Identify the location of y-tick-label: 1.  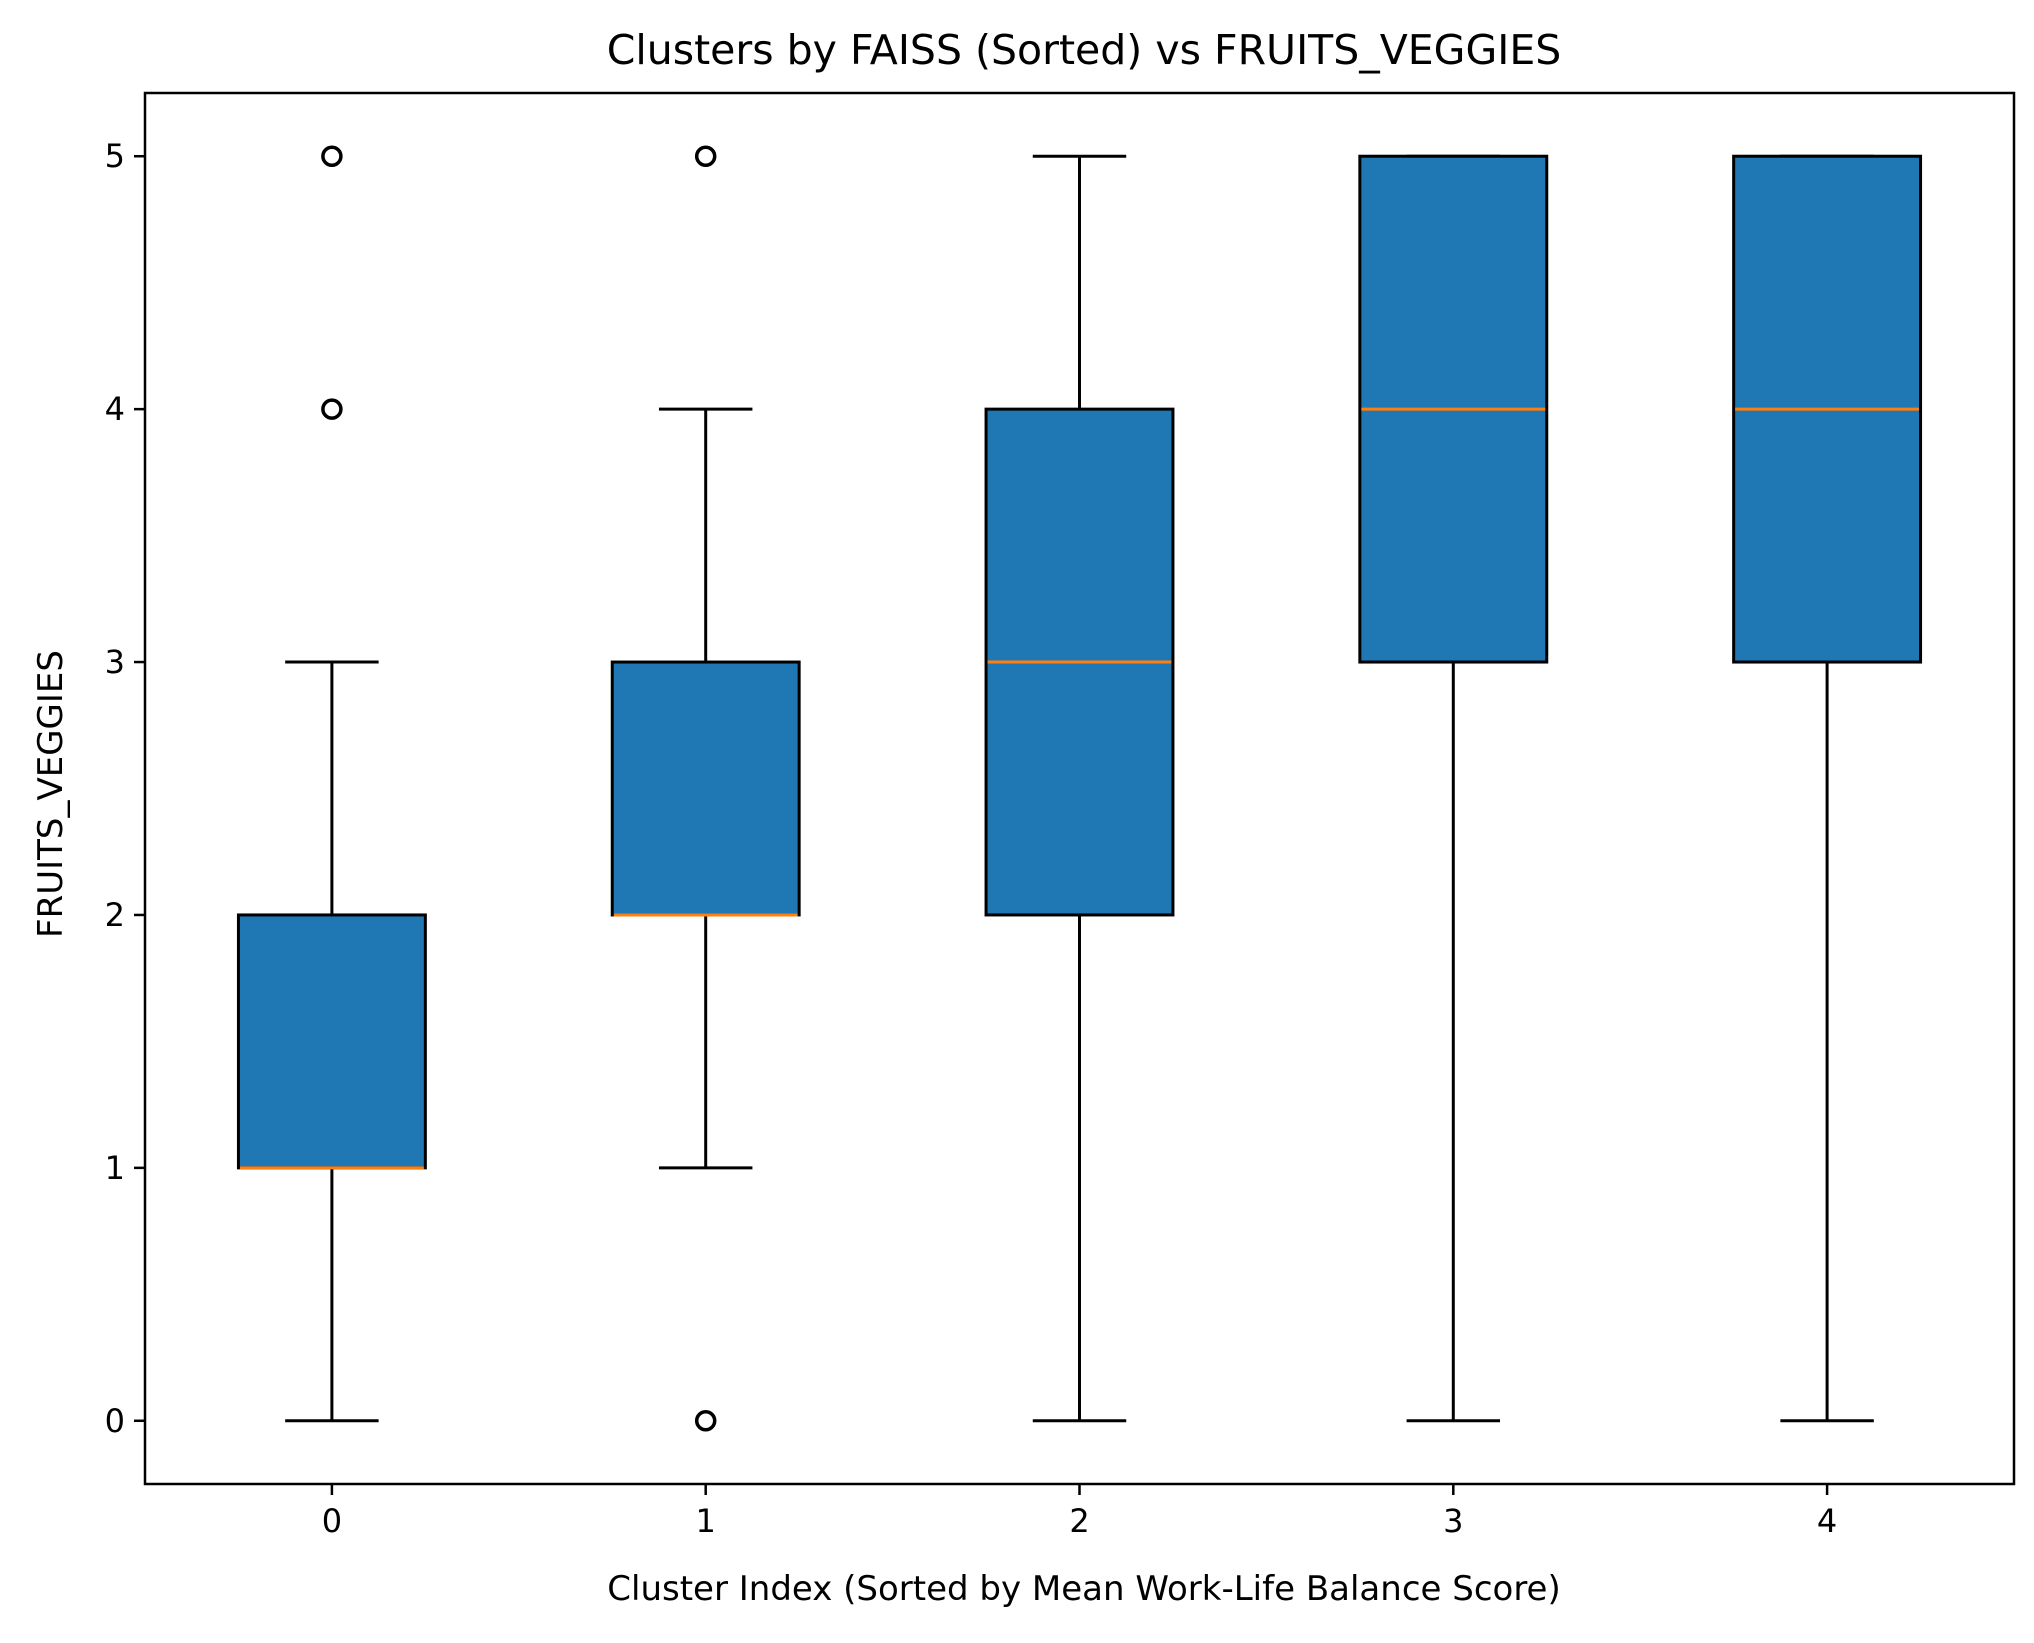
(115, 1168).